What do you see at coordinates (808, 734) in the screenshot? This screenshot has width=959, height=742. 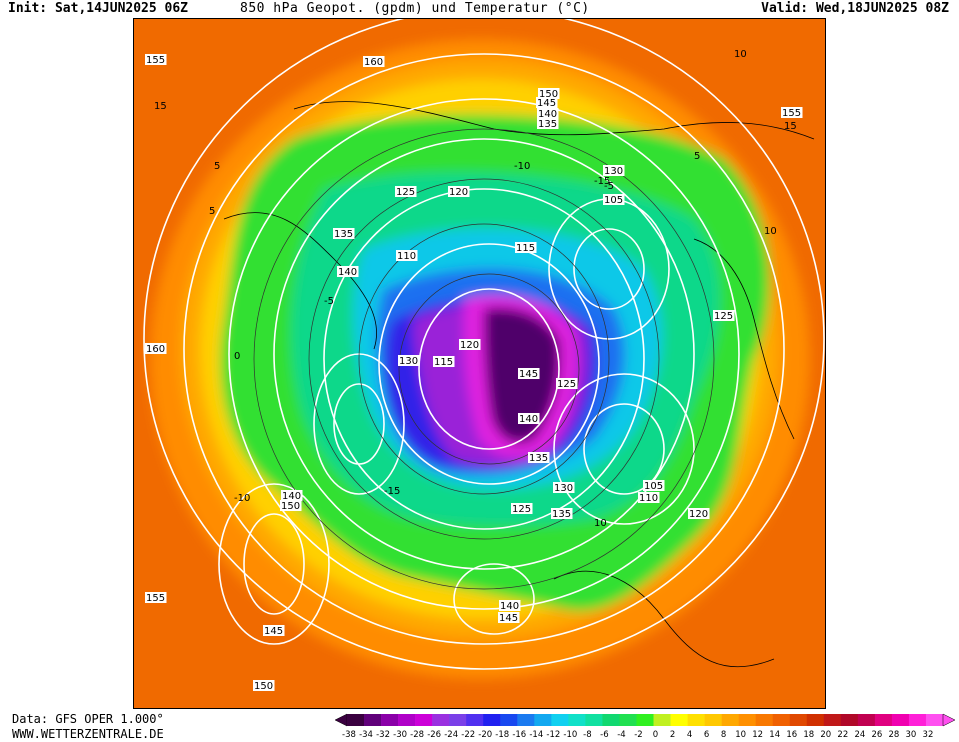 I see `scale-tick-label: 18` at bounding box center [808, 734].